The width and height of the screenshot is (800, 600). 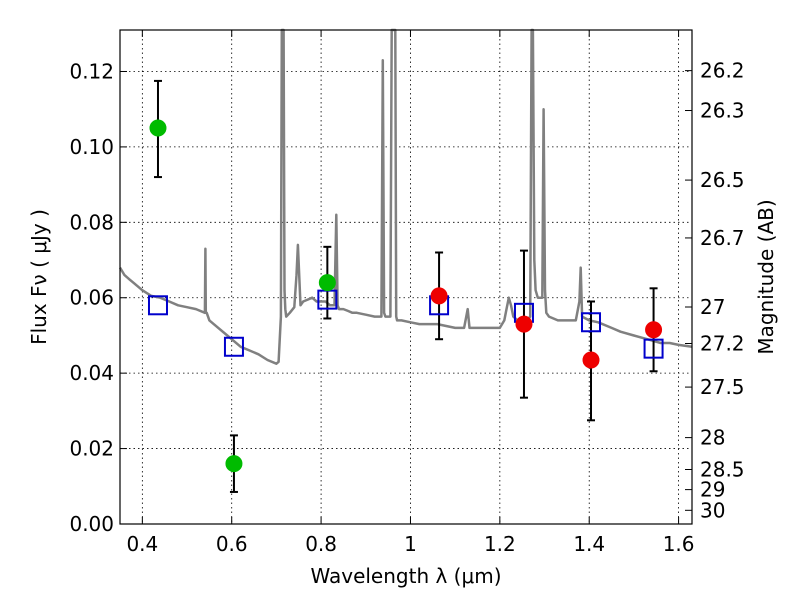 I want to click on x-tick-label: 1.6, so click(x=679, y=544).